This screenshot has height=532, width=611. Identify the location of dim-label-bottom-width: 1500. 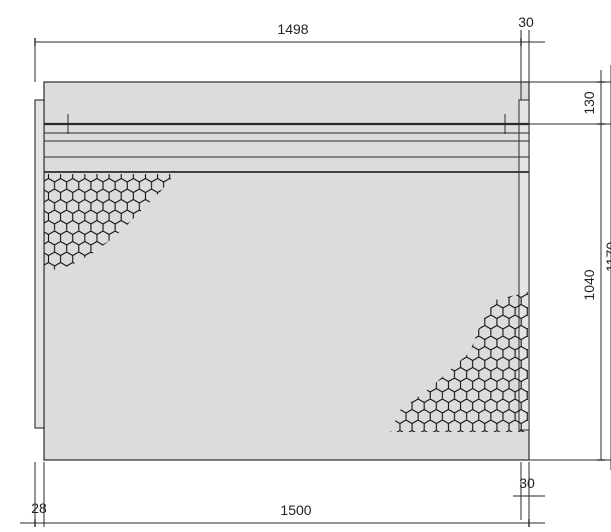
(295, 510).